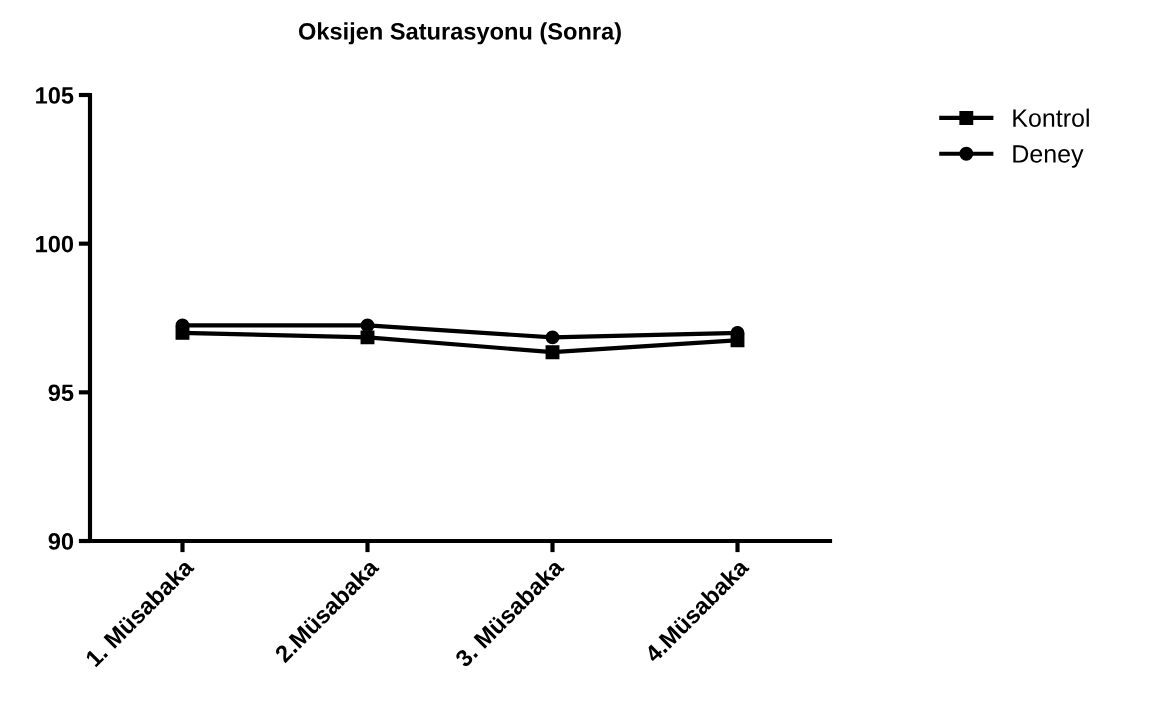  Describe the element at coordinates (1048, 156) in the screenshot. I see `legend-label: Deney` at that location.